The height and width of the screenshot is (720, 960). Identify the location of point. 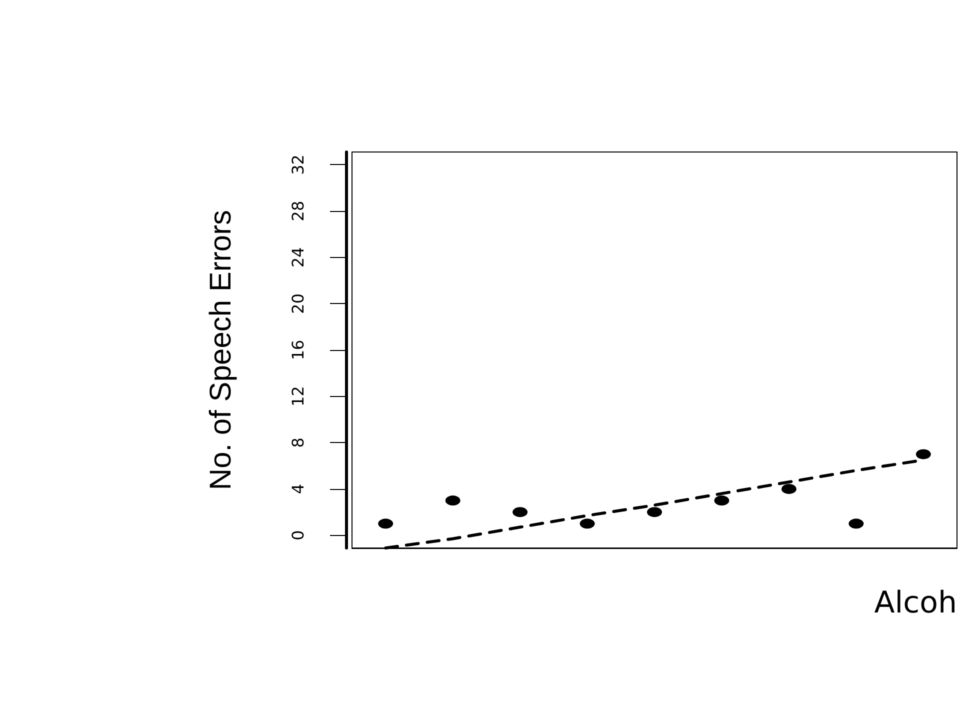
(654, 512).